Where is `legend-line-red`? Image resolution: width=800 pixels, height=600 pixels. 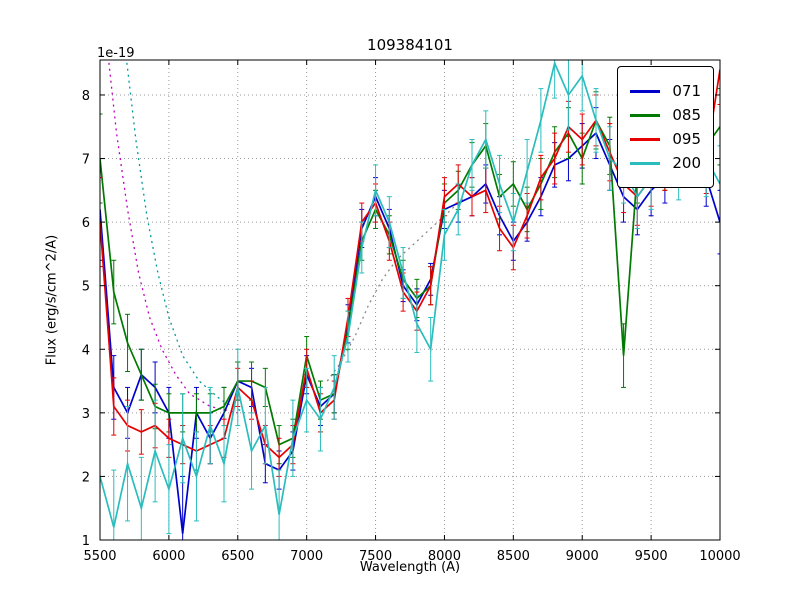
legend-line-red is located at coordinates (645, 139).